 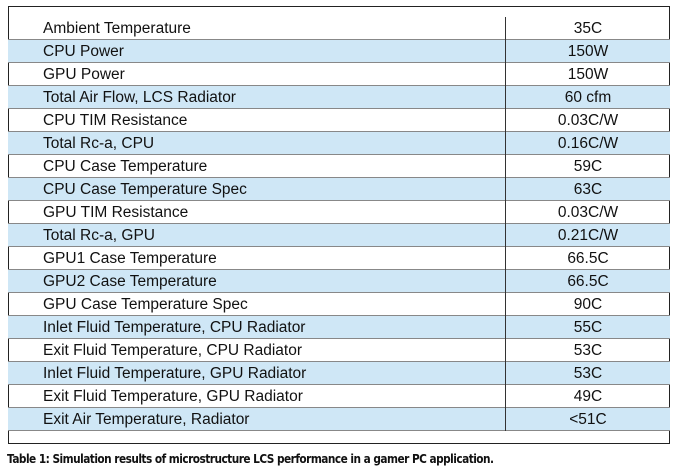 I want to click on row-value: 60 cfm, so click(x=587, y=97).